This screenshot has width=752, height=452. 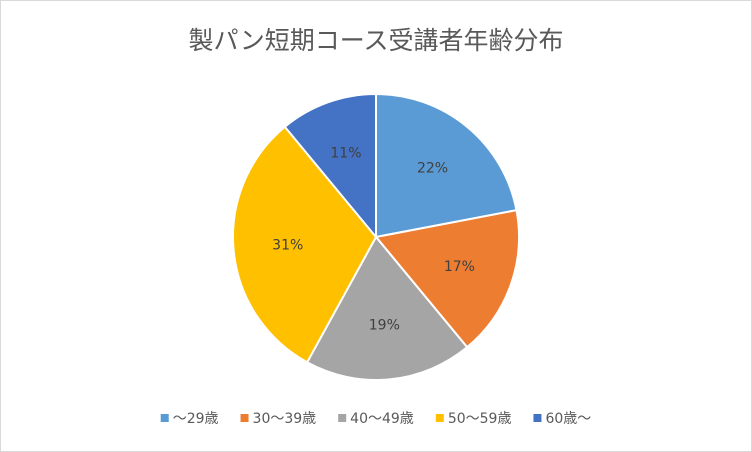 What do you see at coordinates (432, 169) in the screenshot?
I see `data-label: 22%` at bounding box center [432, 169].